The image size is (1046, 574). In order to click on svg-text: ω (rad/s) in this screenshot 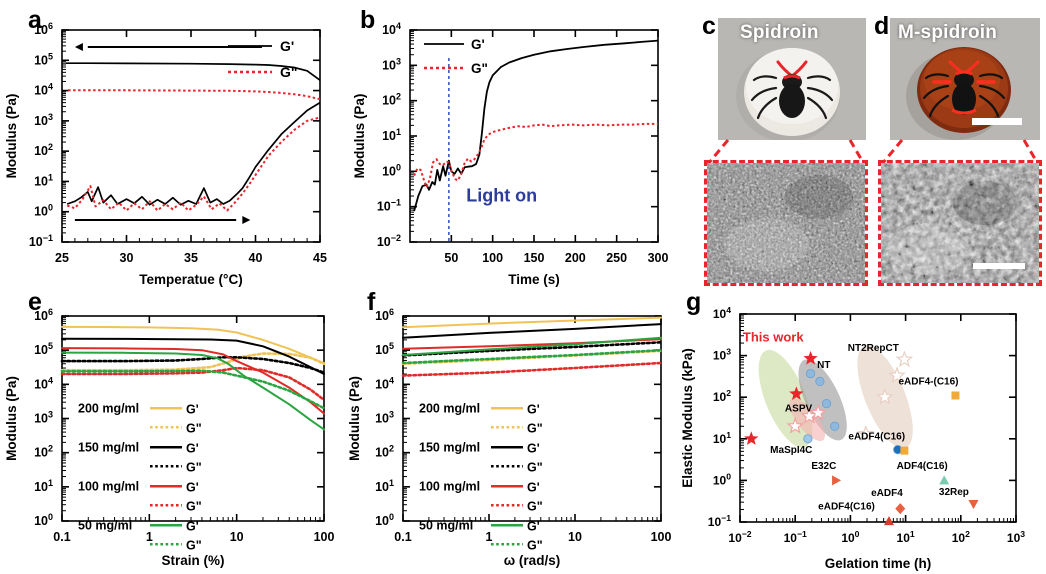, I will do `click(532, 560)`.